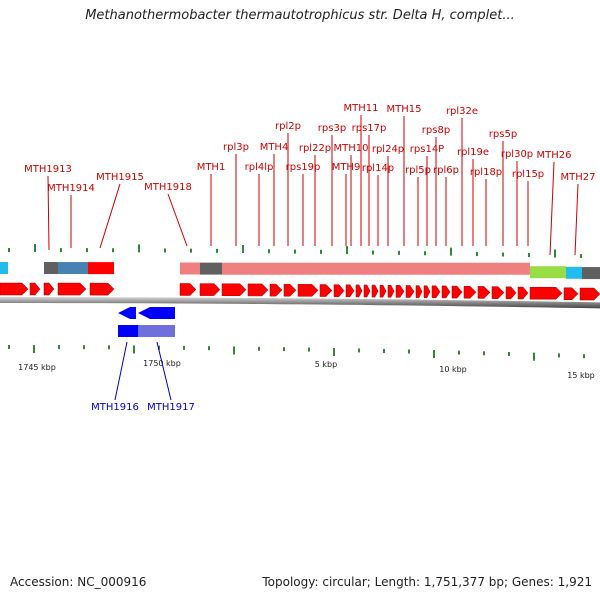 The width and height of the screenshot is (600, 600). Describe the element at coordinates (453, 369) in the screenshot. I see `scale-label: 10 kbp` at that location.